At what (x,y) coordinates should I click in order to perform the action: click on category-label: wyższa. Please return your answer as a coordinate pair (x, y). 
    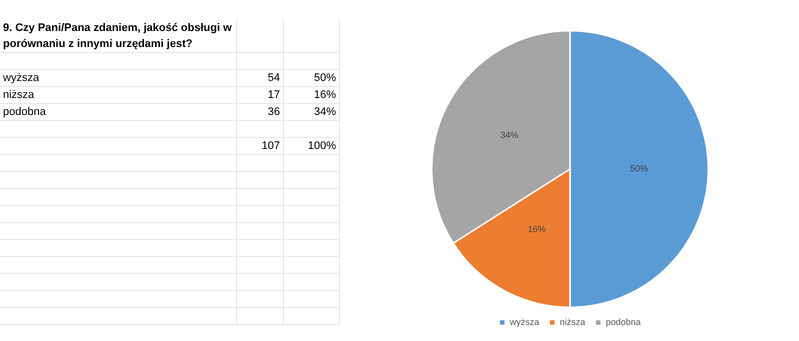
    Looking at the image, I should click on (21, 78).